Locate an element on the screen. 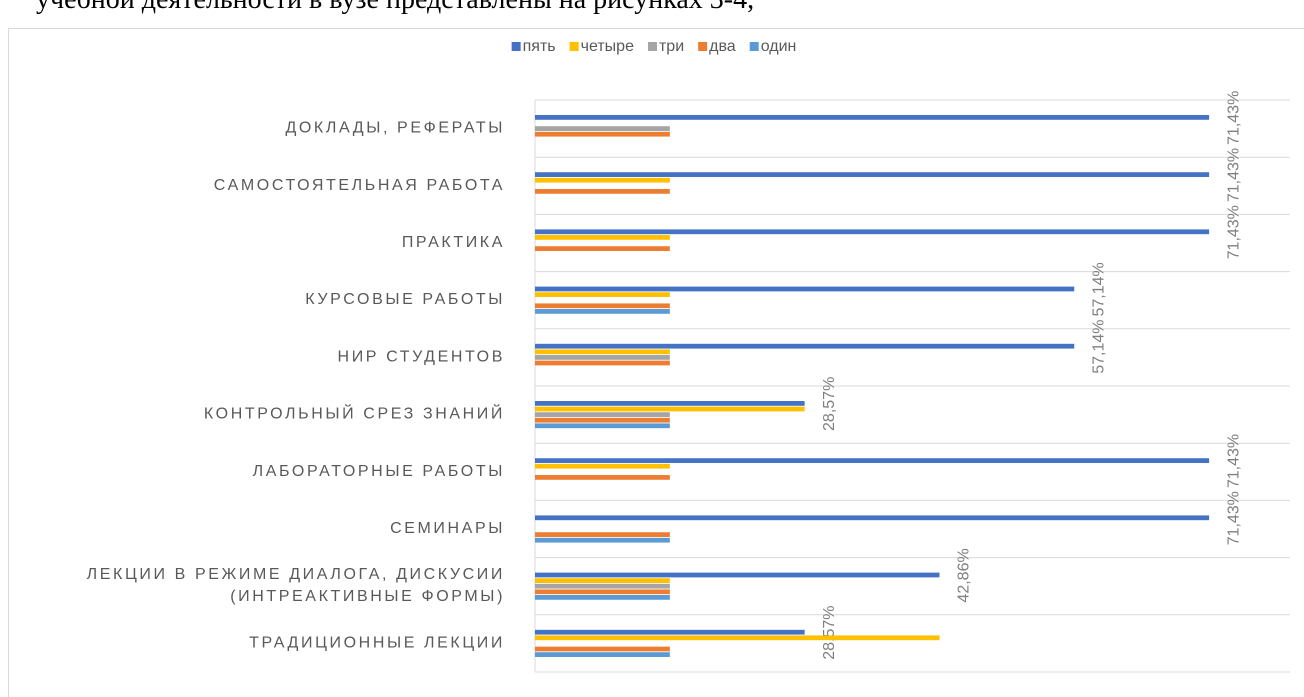 The image size is (1304, 697). legend: пять четыре три два один is located at coordinates (654, 46).